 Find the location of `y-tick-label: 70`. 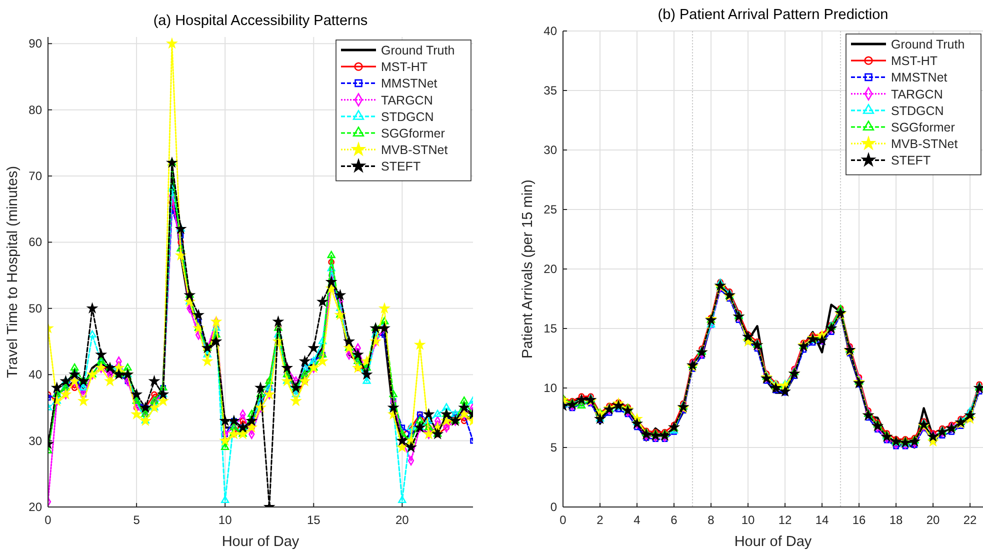

y-tick-label: 70 is located at coordinates (35, 176).